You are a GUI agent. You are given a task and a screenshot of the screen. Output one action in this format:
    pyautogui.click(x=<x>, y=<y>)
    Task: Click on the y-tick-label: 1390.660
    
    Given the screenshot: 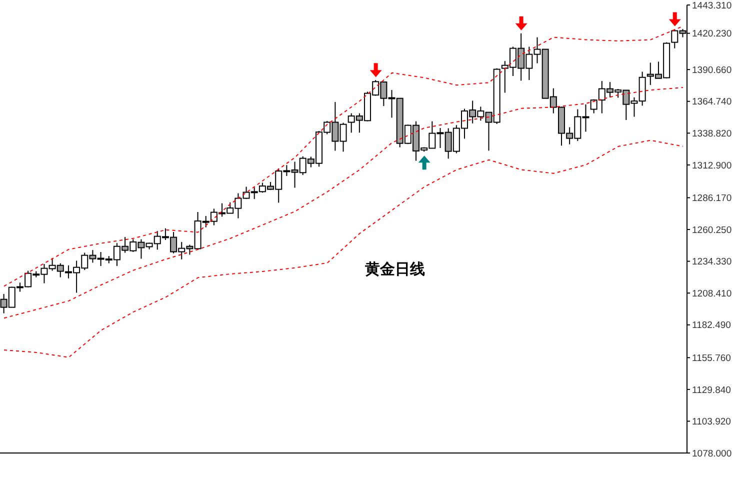 What is the action you would take?
    pyautogui.click(x=712, y=70)
    